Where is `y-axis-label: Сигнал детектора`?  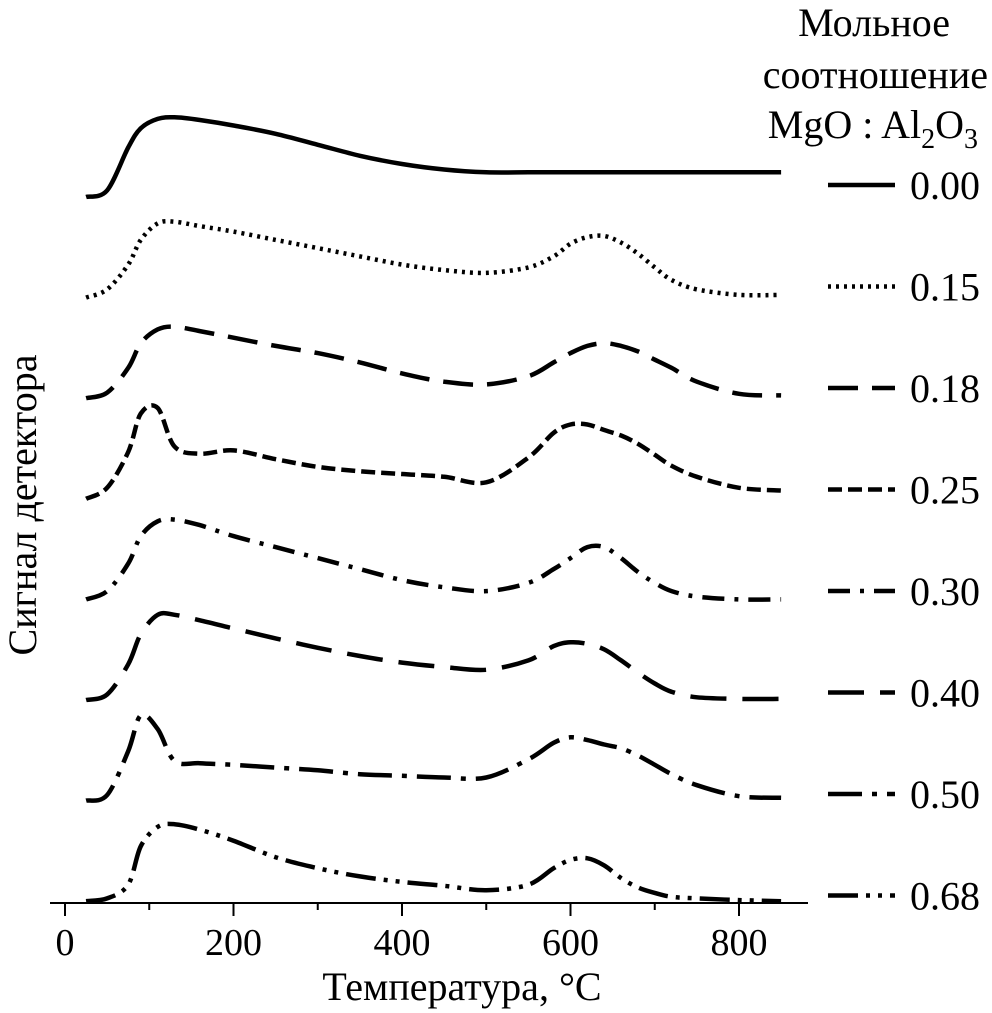
y-axis-label: Сигнал детектора is located at coordinates (22, 504).